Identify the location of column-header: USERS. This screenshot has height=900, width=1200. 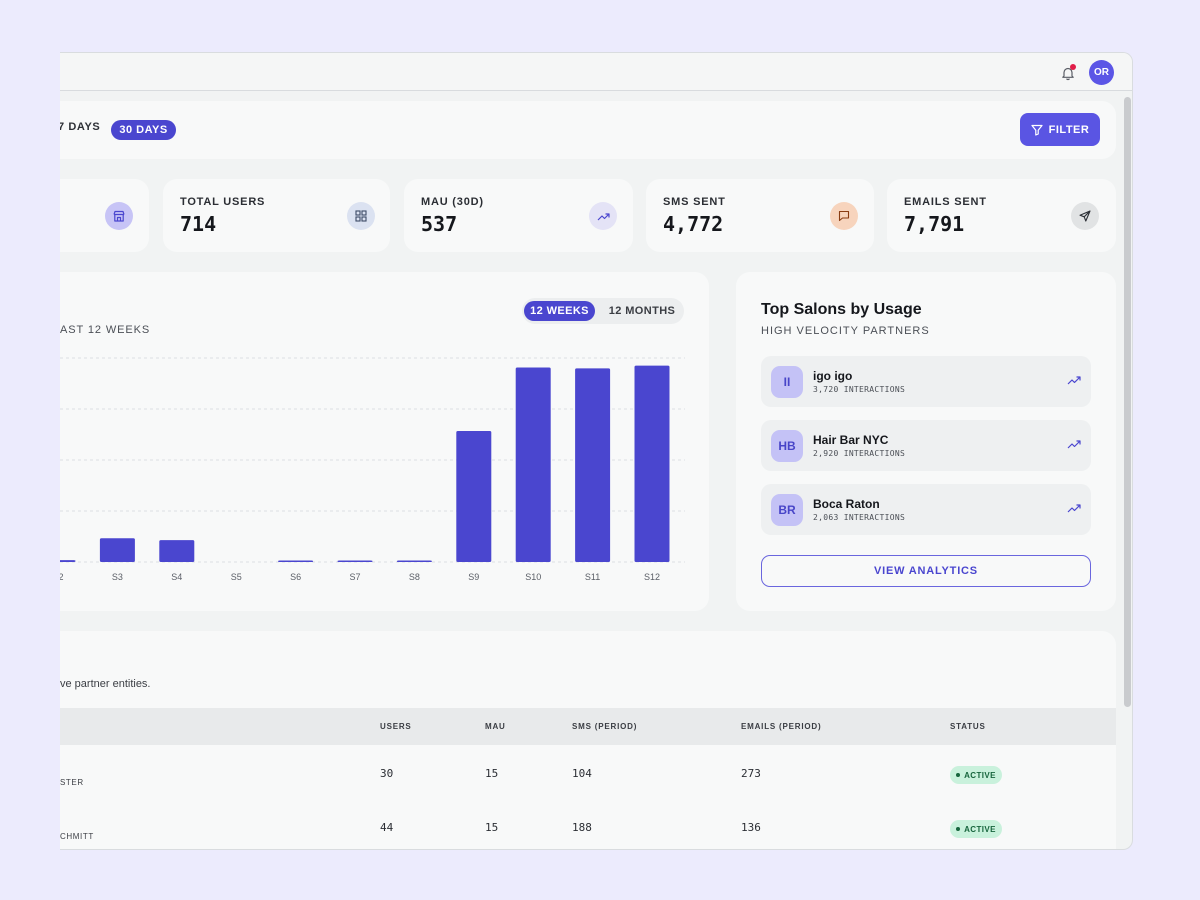
(396, 726).